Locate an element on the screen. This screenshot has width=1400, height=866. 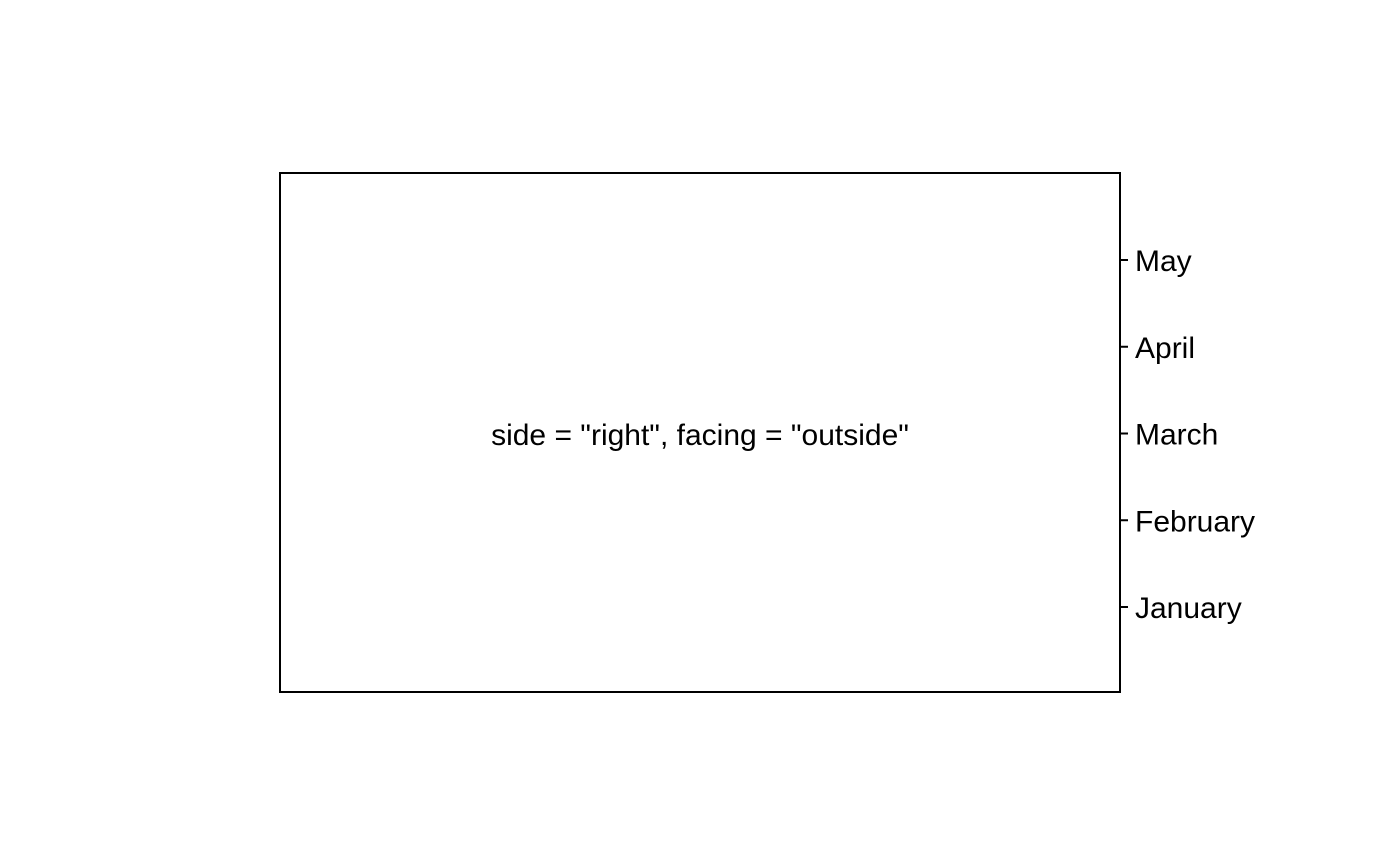
tick-label-april: April is located at coordinates (1165, 348).